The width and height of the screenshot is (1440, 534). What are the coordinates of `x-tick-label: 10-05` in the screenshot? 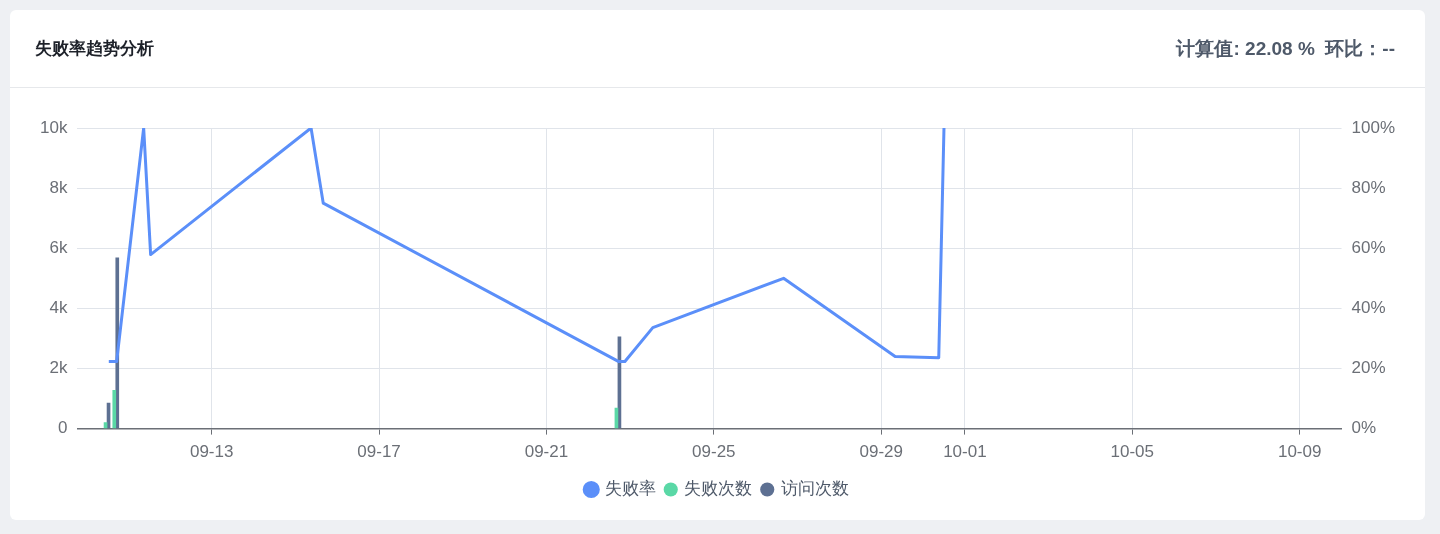 It's located at (1132, 452).